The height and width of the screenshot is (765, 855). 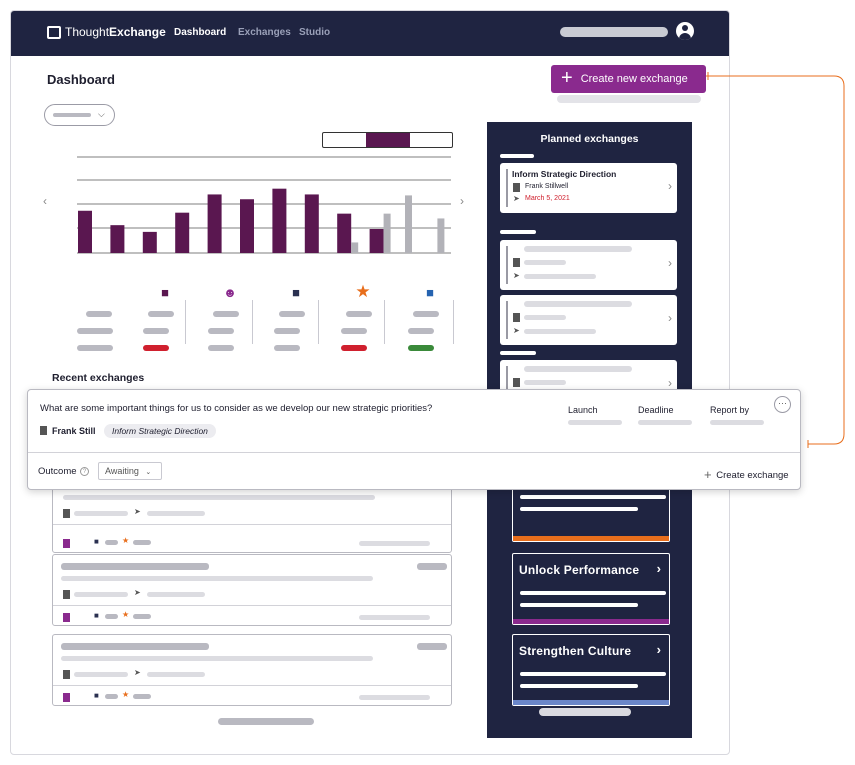 I want to click on nav-dashboard: Dashboard, so click(x=200, y=32).